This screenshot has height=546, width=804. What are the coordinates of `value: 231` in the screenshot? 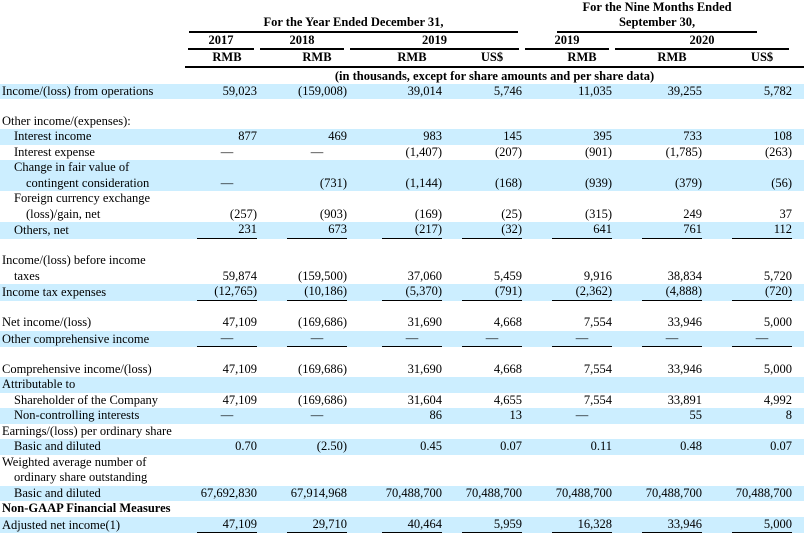 It's located at (227, 230).